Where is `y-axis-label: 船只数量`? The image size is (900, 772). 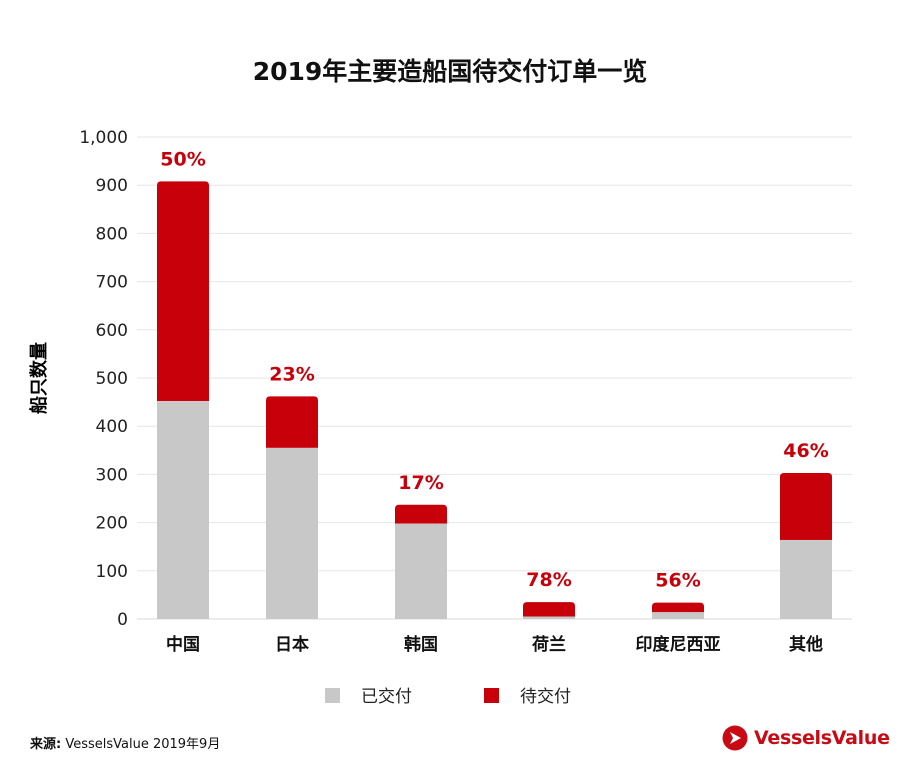
y-axis-label: 船只数量 is located at coordinates (39, 378).